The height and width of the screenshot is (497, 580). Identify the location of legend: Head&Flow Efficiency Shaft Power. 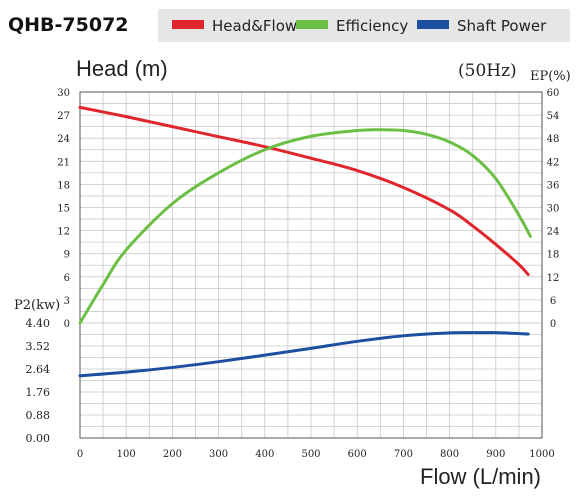
(359, 26).